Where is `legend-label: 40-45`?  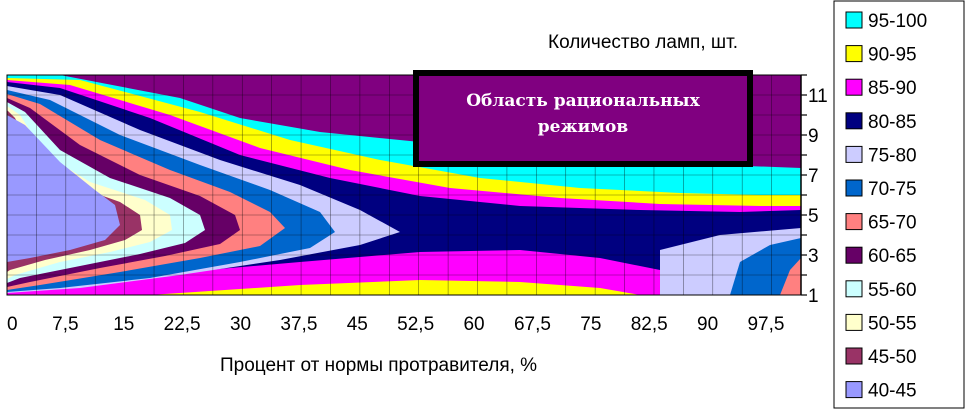
legend-label: 40-45 is located at coordinates (892, 391).